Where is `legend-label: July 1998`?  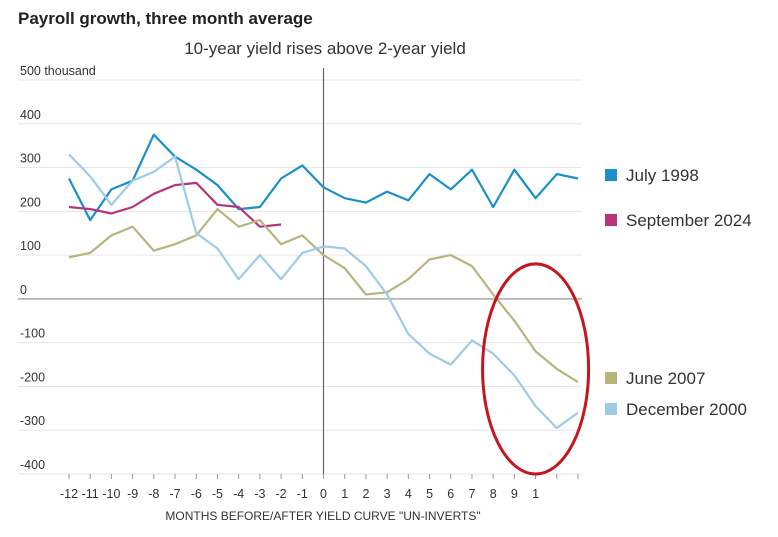 legend-label: July 1998 is located at coordinates (662, 175).